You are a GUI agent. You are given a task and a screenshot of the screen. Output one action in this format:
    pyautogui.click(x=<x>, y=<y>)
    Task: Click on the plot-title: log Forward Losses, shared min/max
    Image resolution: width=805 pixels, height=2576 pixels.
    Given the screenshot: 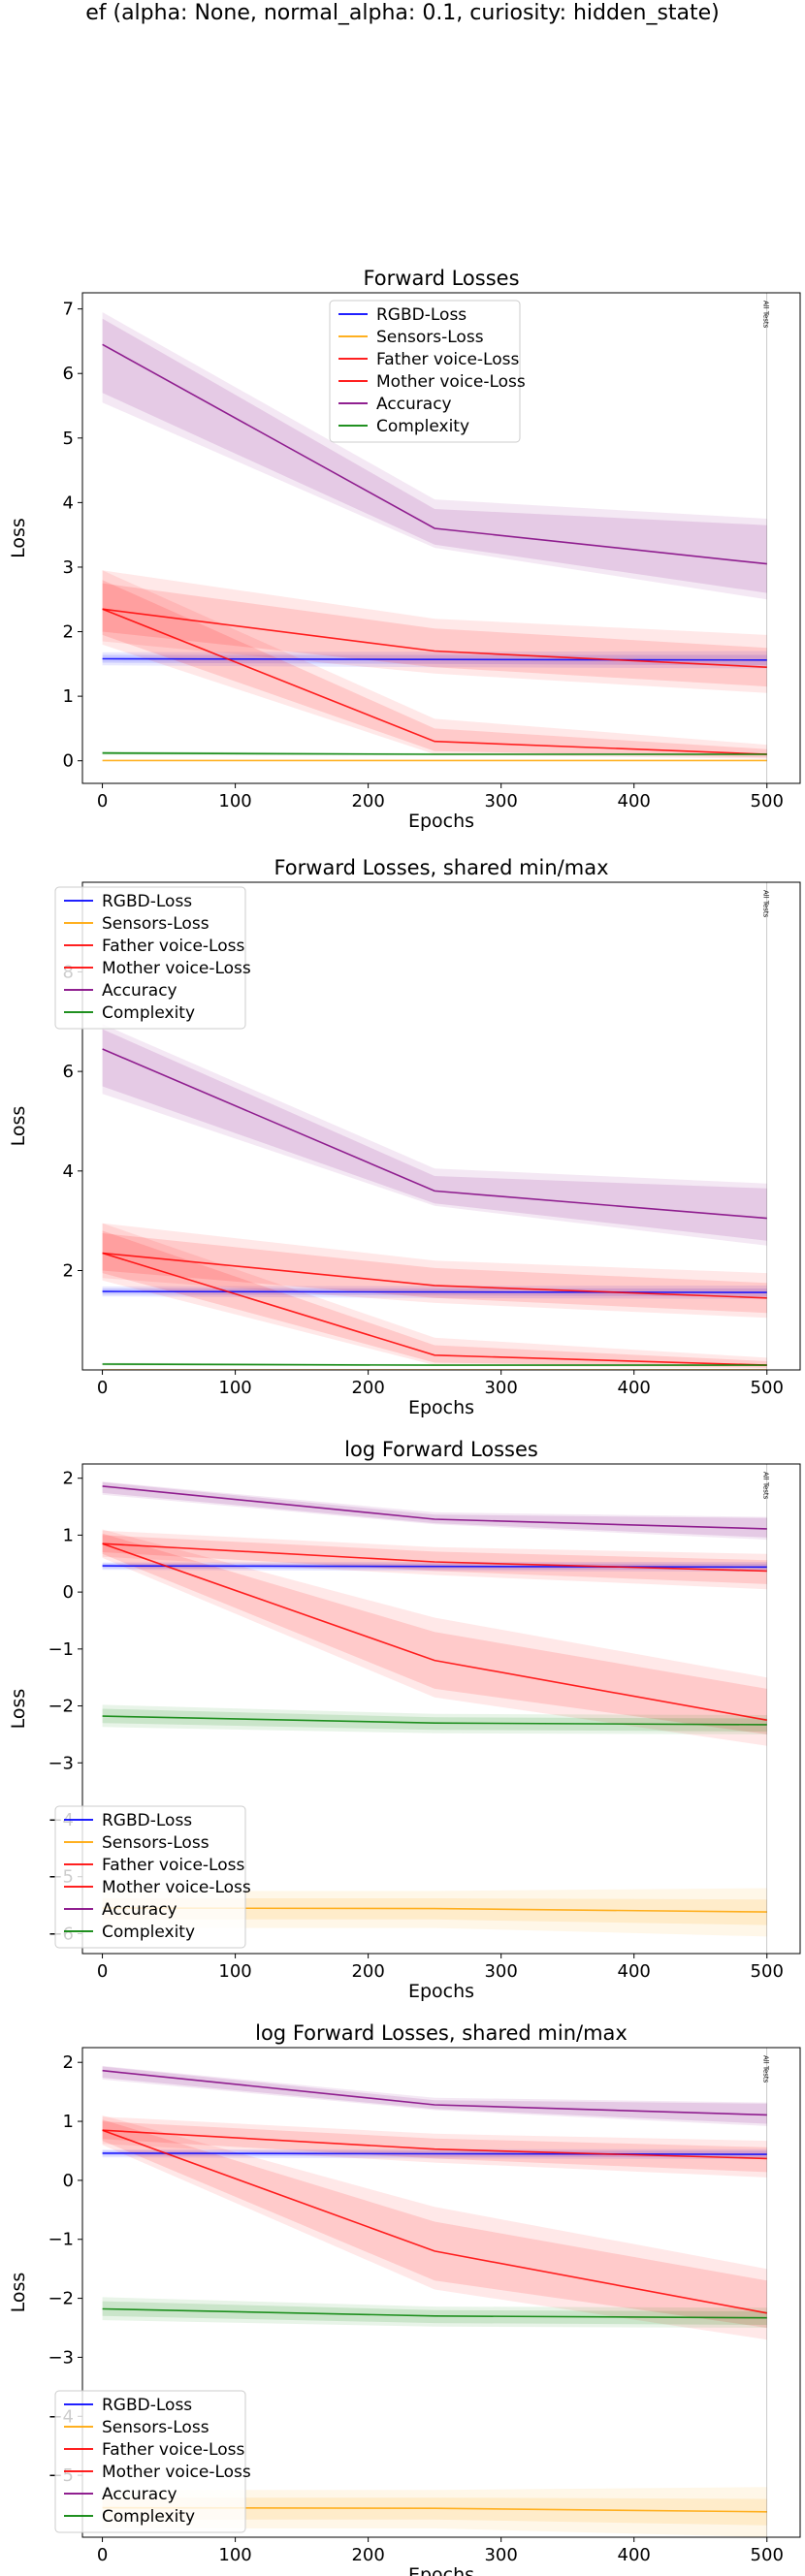 What is the action you would take?
    pyautogui.click(x=441, y=2033)
    